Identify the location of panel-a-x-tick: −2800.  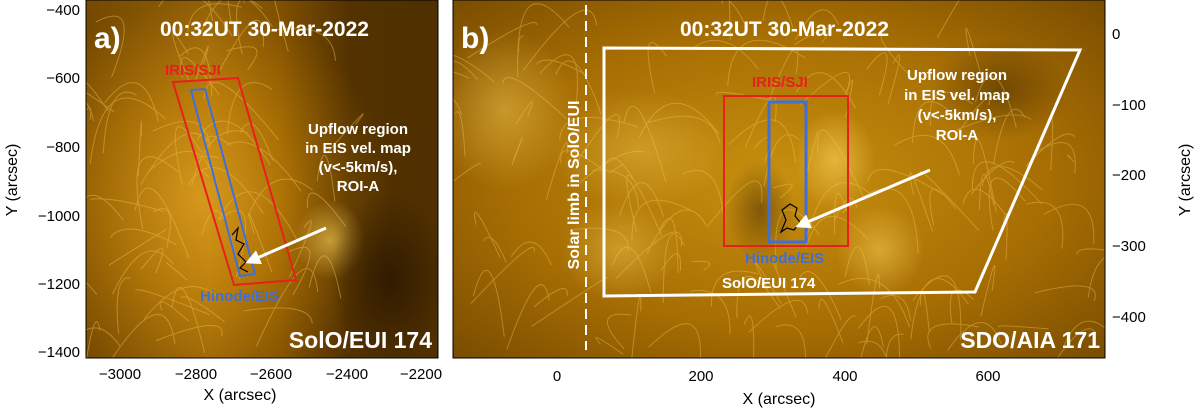
(196, 374).